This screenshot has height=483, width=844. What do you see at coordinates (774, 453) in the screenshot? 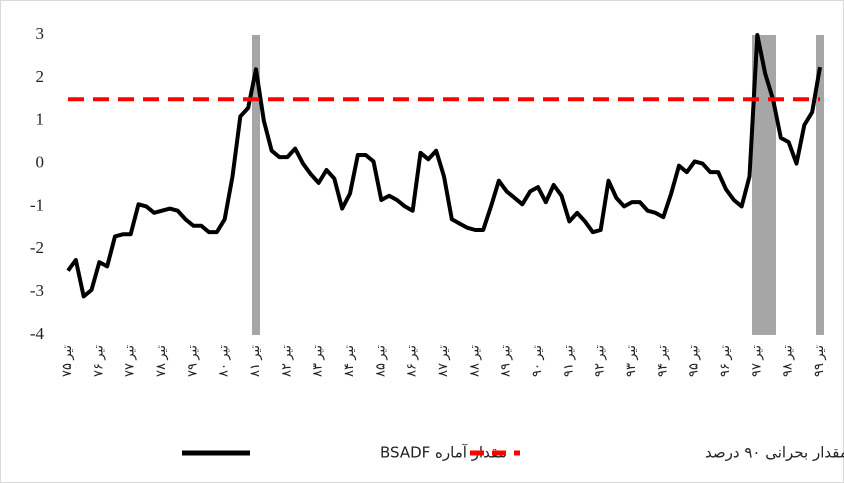
I see `legend-label: مقدار بحرانی ۹۰ درصد` at bounding box center [774, 453].